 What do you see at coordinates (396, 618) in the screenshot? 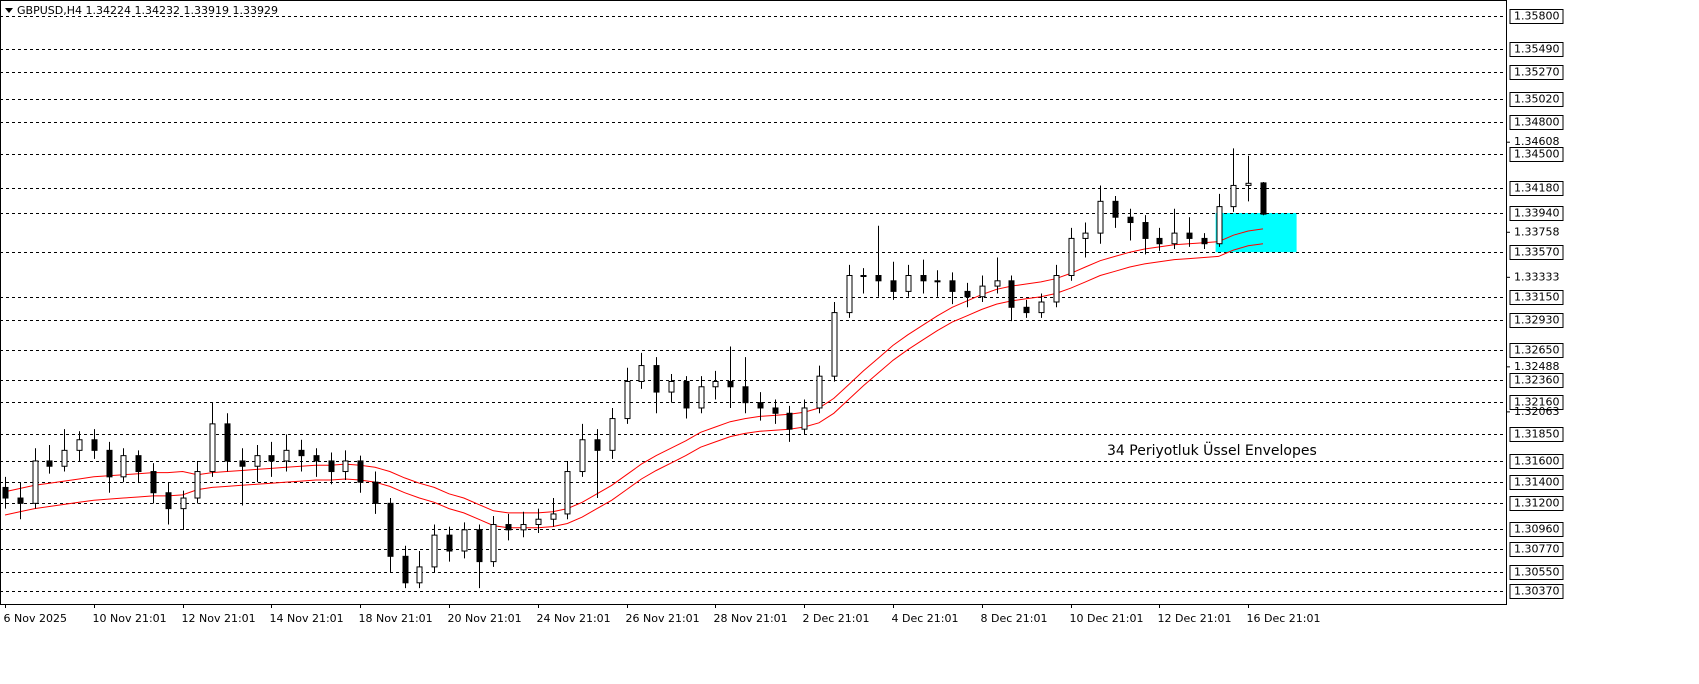
I see `x-tick-label: 18 Nov 21:01` at bounding box center [396, 618].